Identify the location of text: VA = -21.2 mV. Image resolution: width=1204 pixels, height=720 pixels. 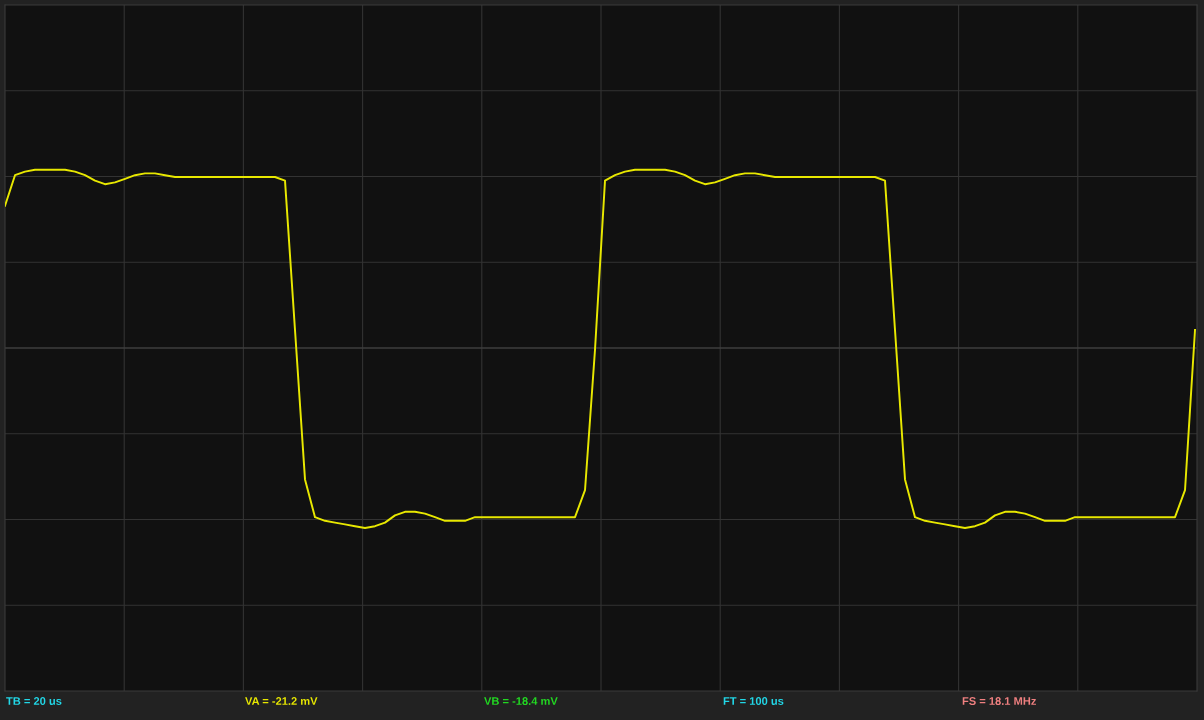
(281, 701).